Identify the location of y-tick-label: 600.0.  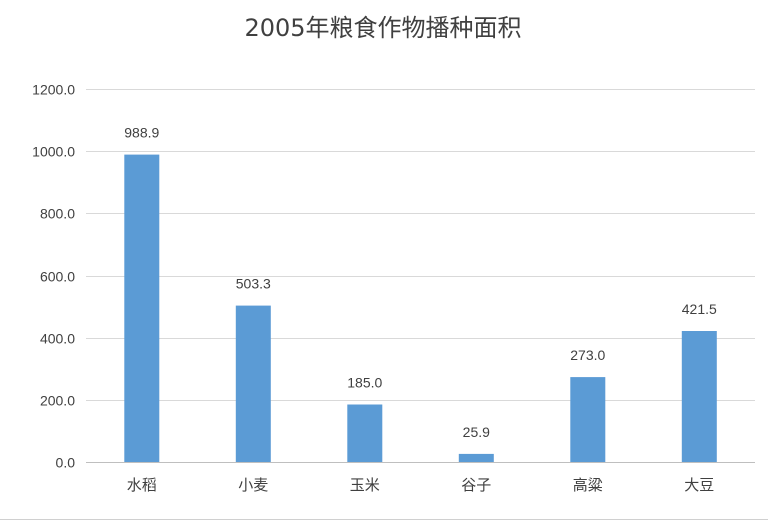
(57, 277).